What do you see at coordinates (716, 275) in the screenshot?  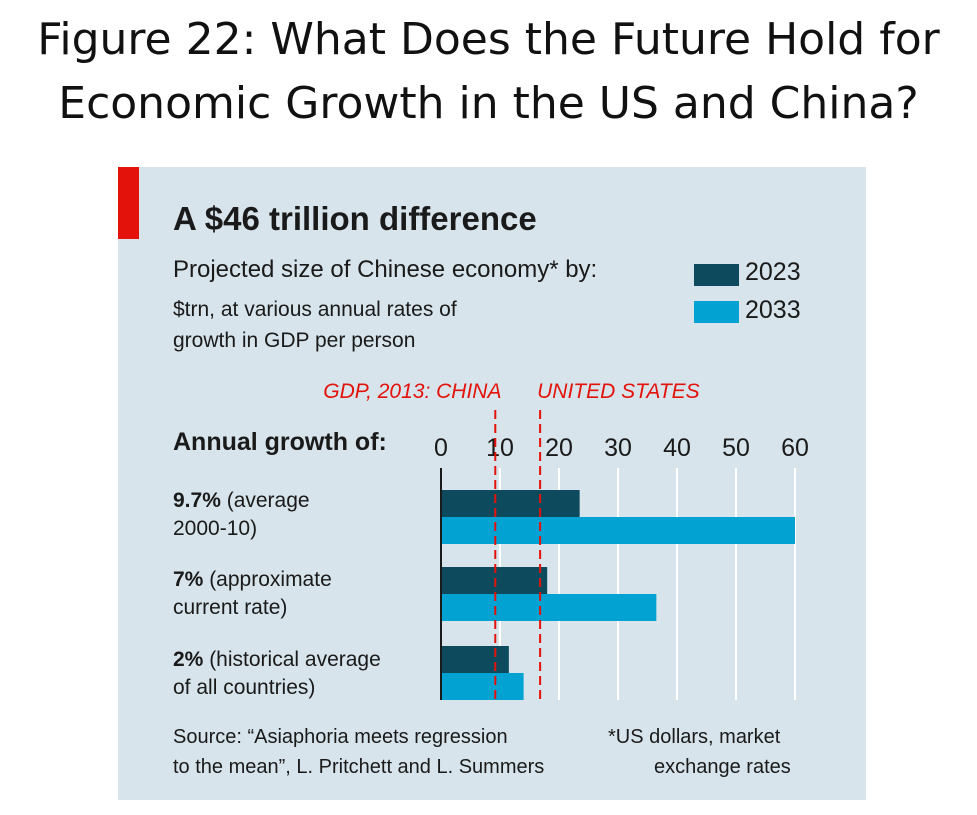 I see `legend-swatch-2023` at bounding box center [716, 275].